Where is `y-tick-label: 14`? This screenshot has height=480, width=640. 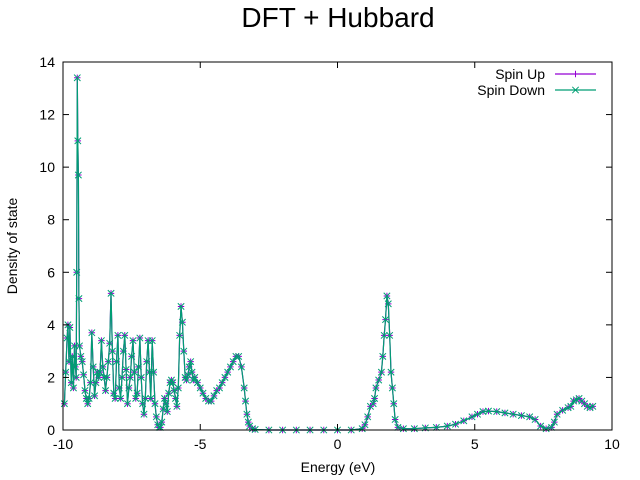
y-tick-label: 14 is located at coordinates (47, 62).